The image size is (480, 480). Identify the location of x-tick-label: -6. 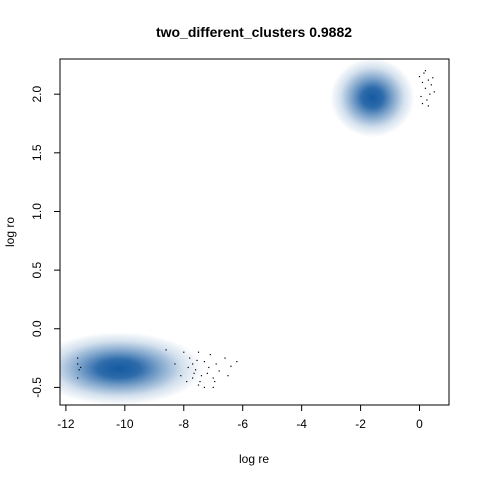
(242, 424).